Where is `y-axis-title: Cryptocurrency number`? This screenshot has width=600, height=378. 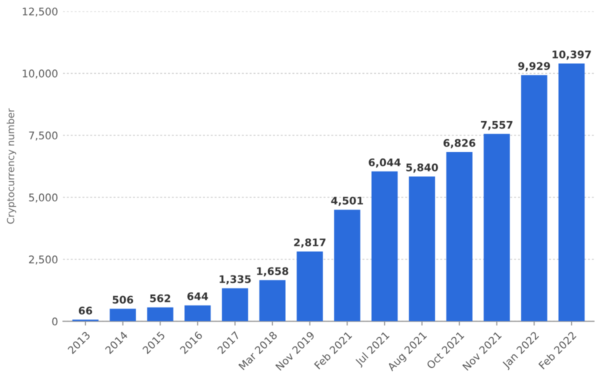 y-axis-title: Cryptocurrency number is located at coordinates (11, 166).